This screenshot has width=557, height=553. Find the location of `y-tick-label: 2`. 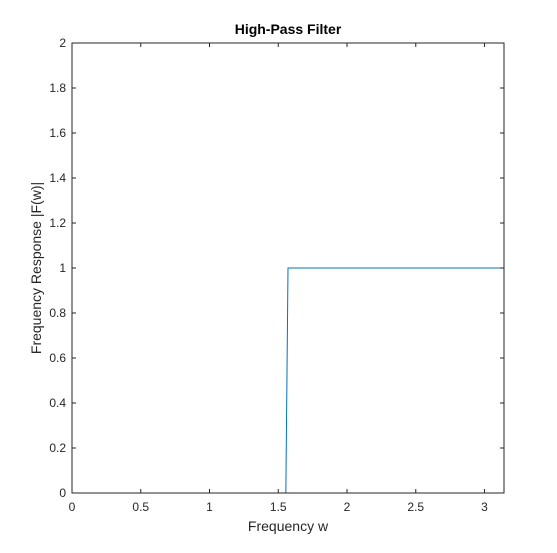

y-tick-label: 2 is located at coordinates (62, 43).